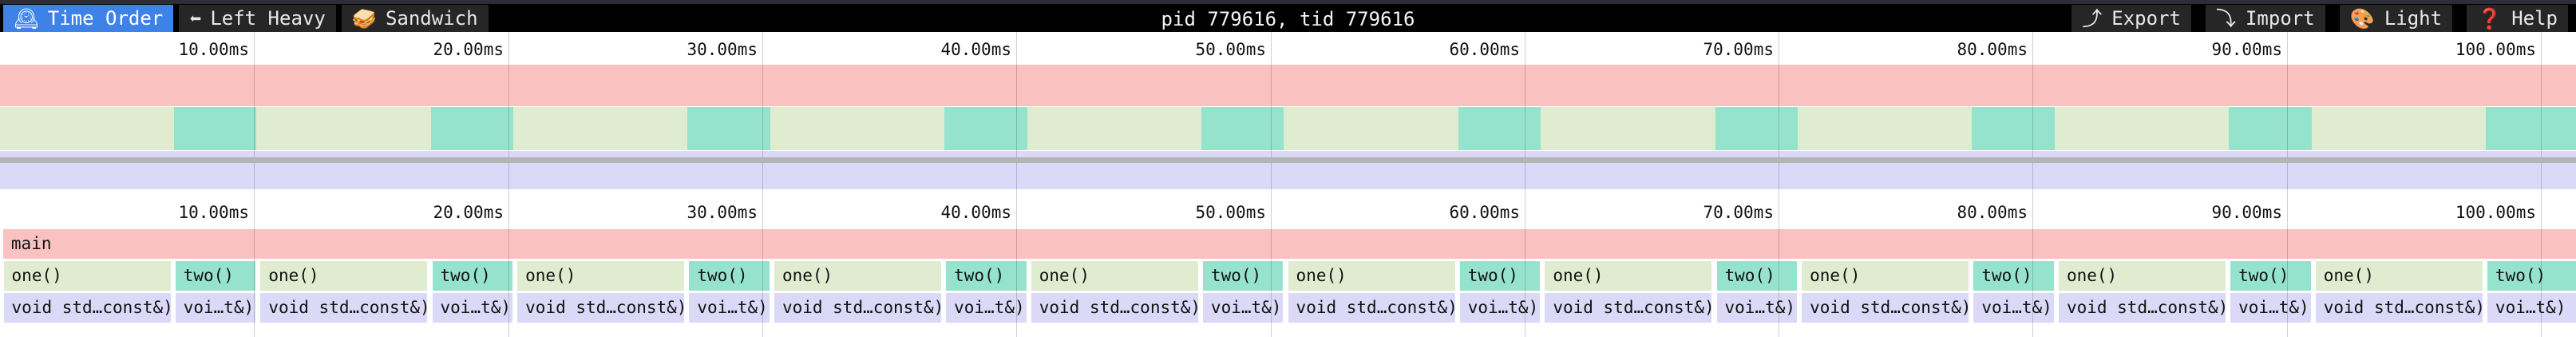 The width and height of the screenshot is (2576, 337). I want to click on toolbar-actions: ⤴ Export ⤵ Import 🎨 Light ❓ Help, so click(2320, 18).